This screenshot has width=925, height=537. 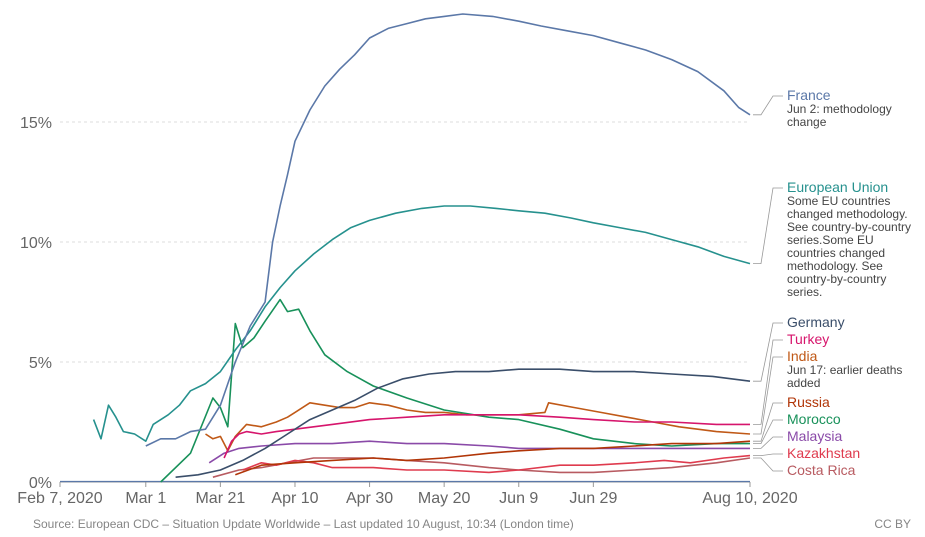 What do you see at coordinates (768, 395) in the screenshot?
I see `label-connector-india` at bounding box center [768, 395].